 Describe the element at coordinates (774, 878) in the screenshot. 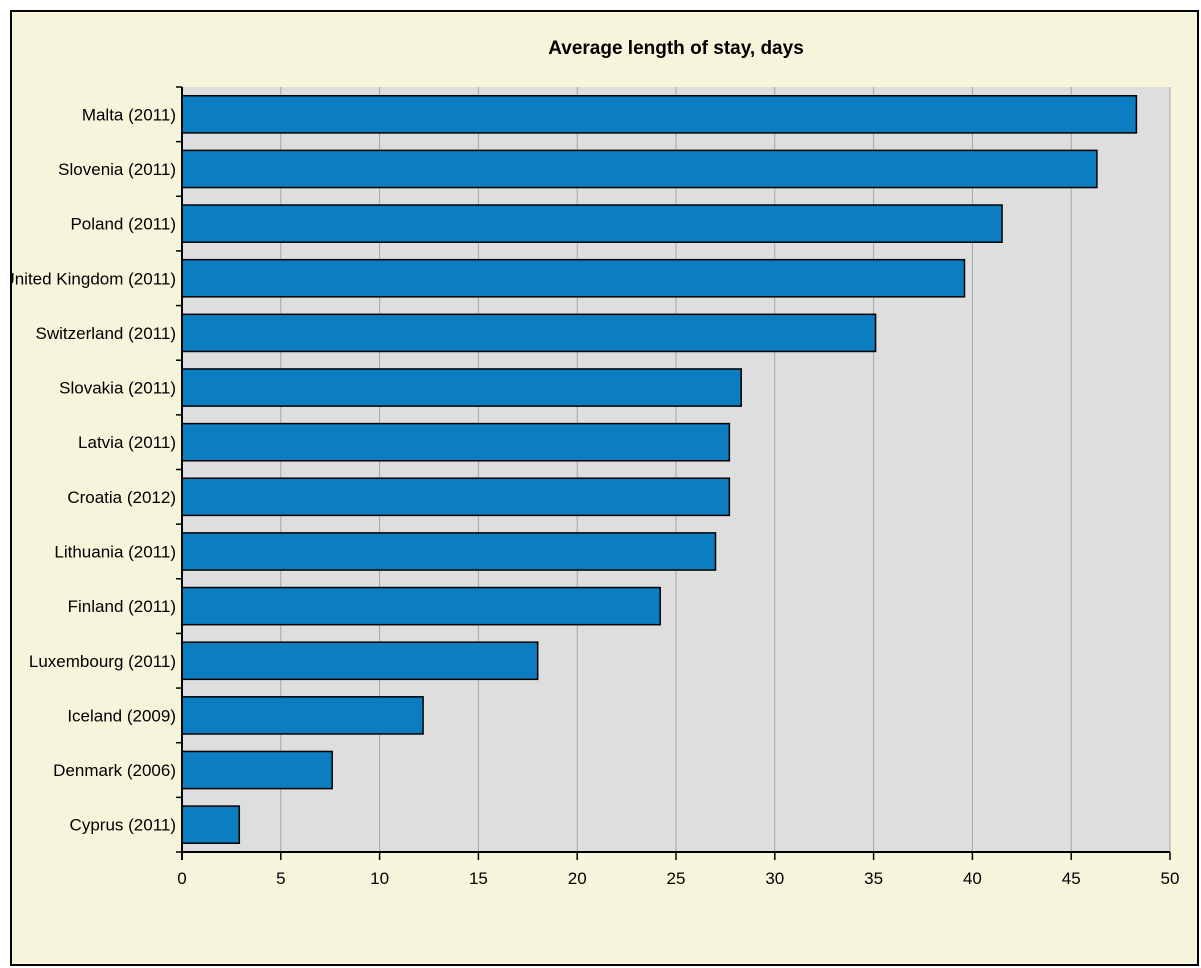

I see `x-tick-label-30: 30` at that location.